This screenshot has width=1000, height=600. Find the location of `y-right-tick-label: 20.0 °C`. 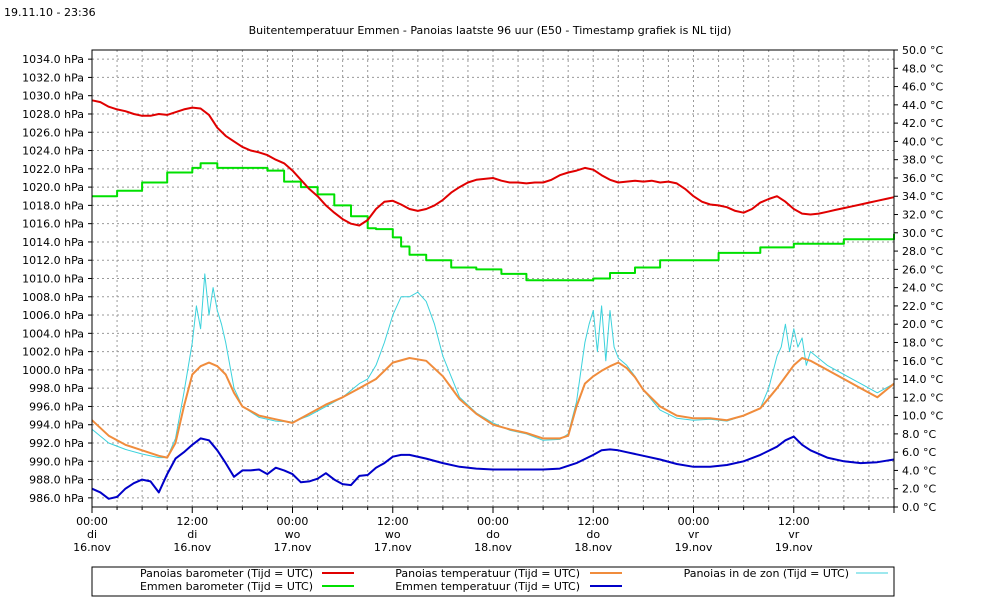

y-right-tick-label: 20.0 °C is located at coordinates (922, 324).